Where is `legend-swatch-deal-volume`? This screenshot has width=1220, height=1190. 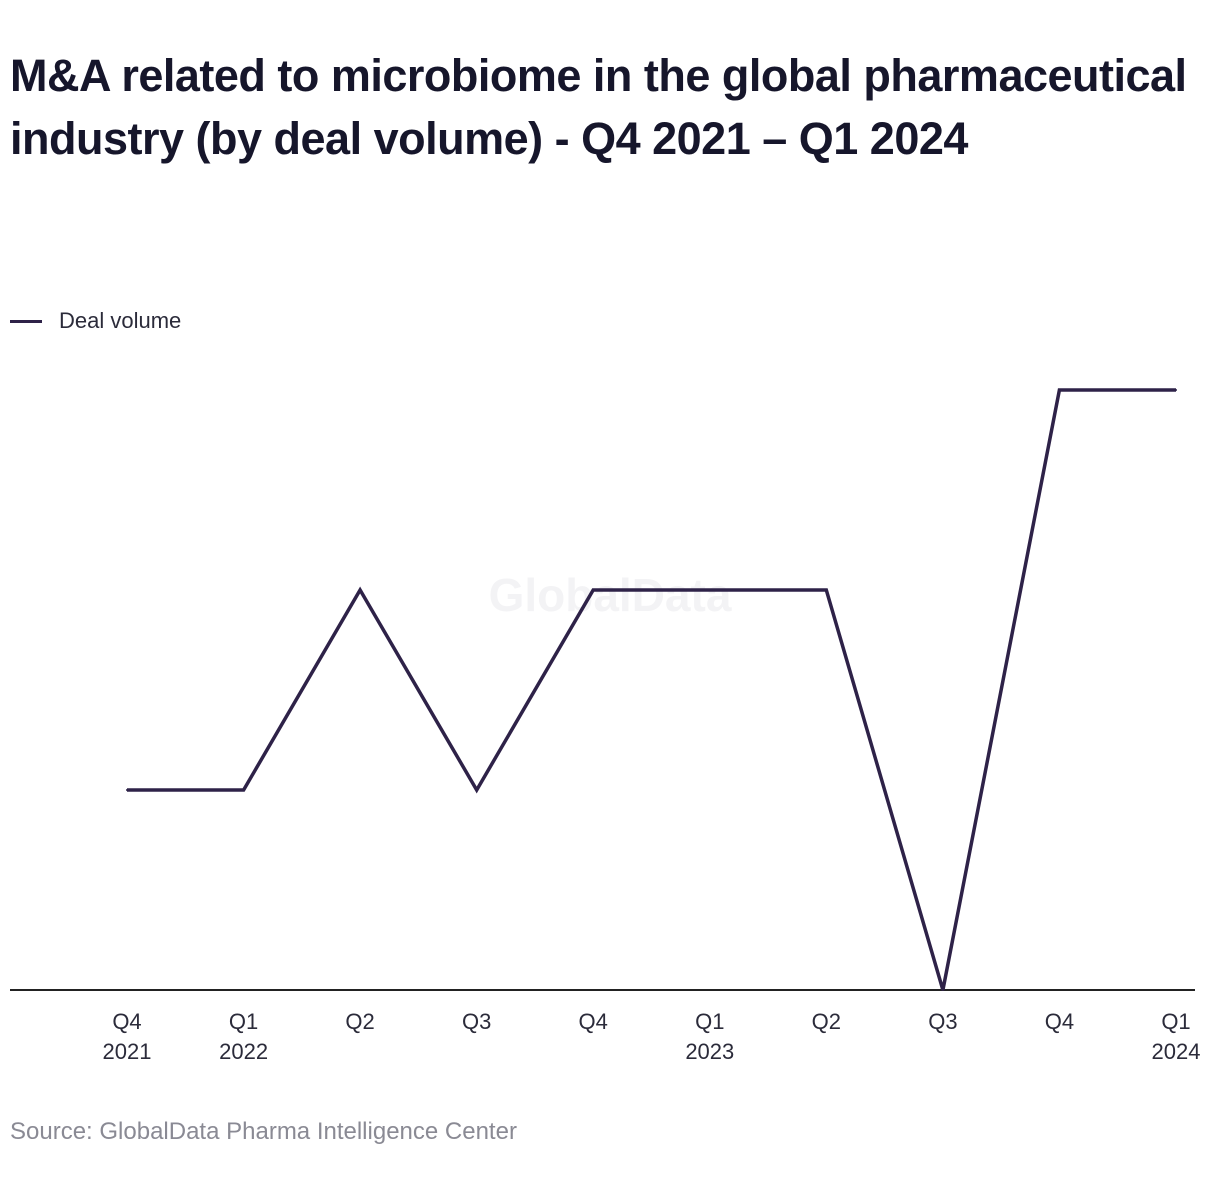
legend-swatch-deal-volume is located at coordinates (26, 321).